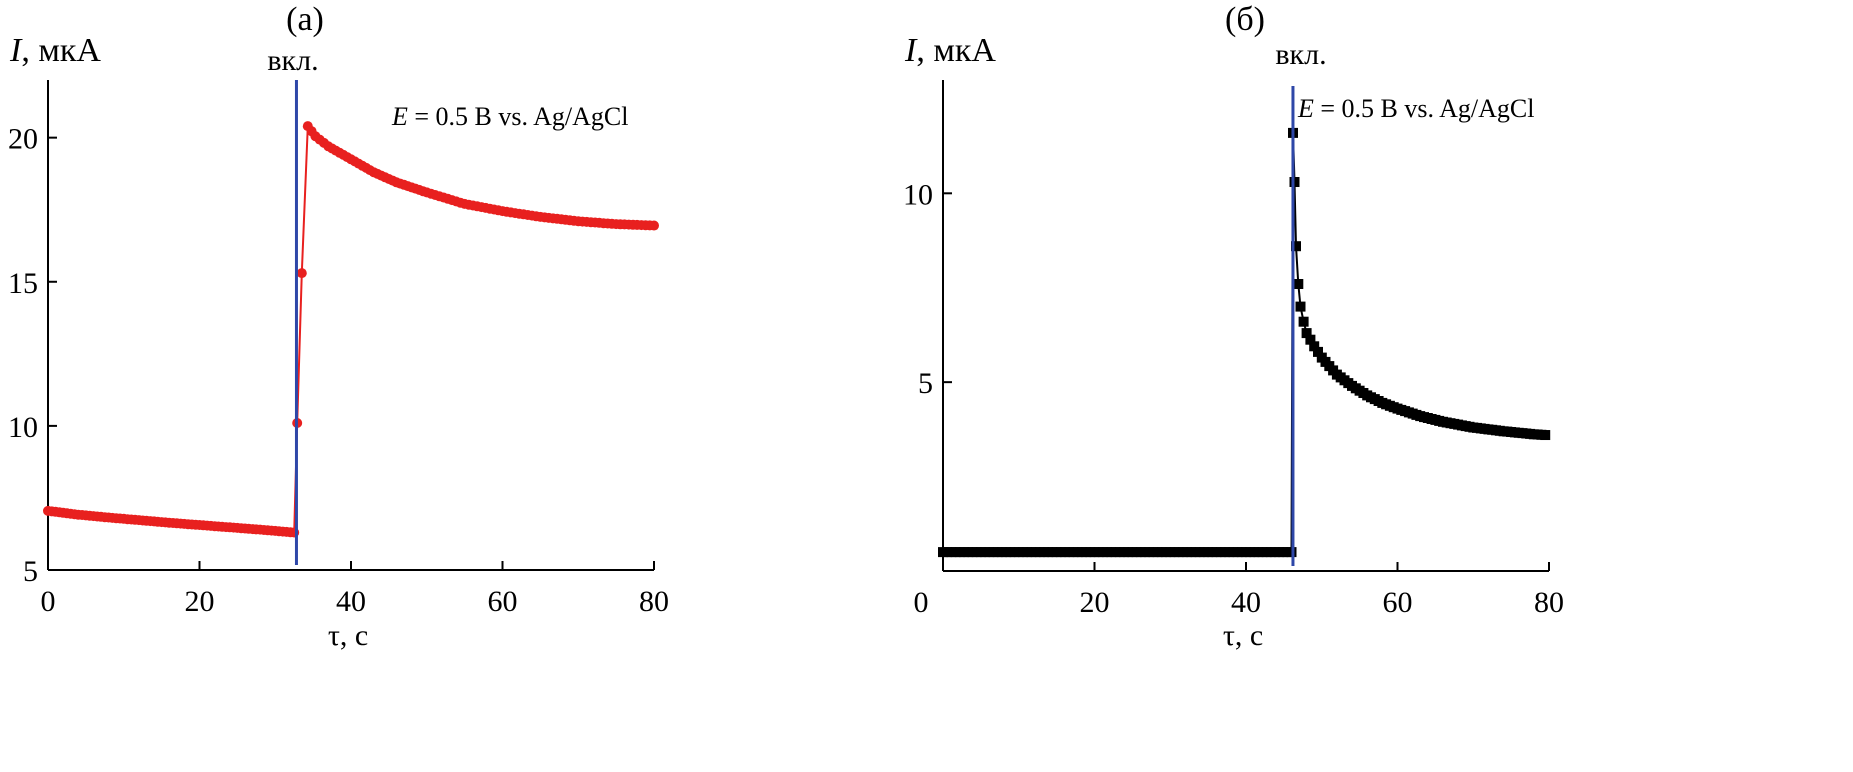  I want to click on panel-a-y-tick-label: 20, so click(23, 139).